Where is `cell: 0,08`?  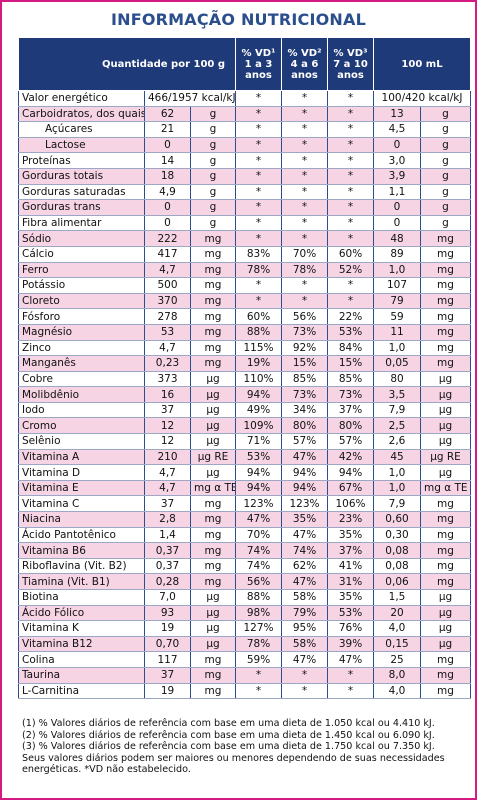 cell: 0,08 is located at coordinates (397, 566).